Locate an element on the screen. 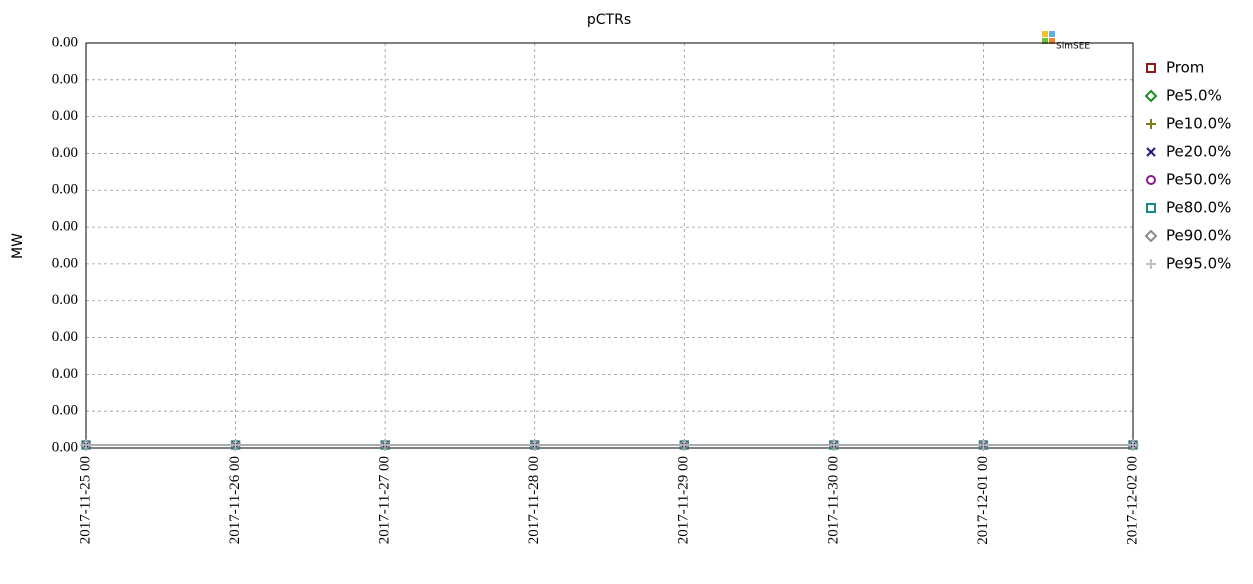 This screenshot has width=1253, height=584. x-tick-label: 2017-11-25 00 is located at coordinates (85, 500).